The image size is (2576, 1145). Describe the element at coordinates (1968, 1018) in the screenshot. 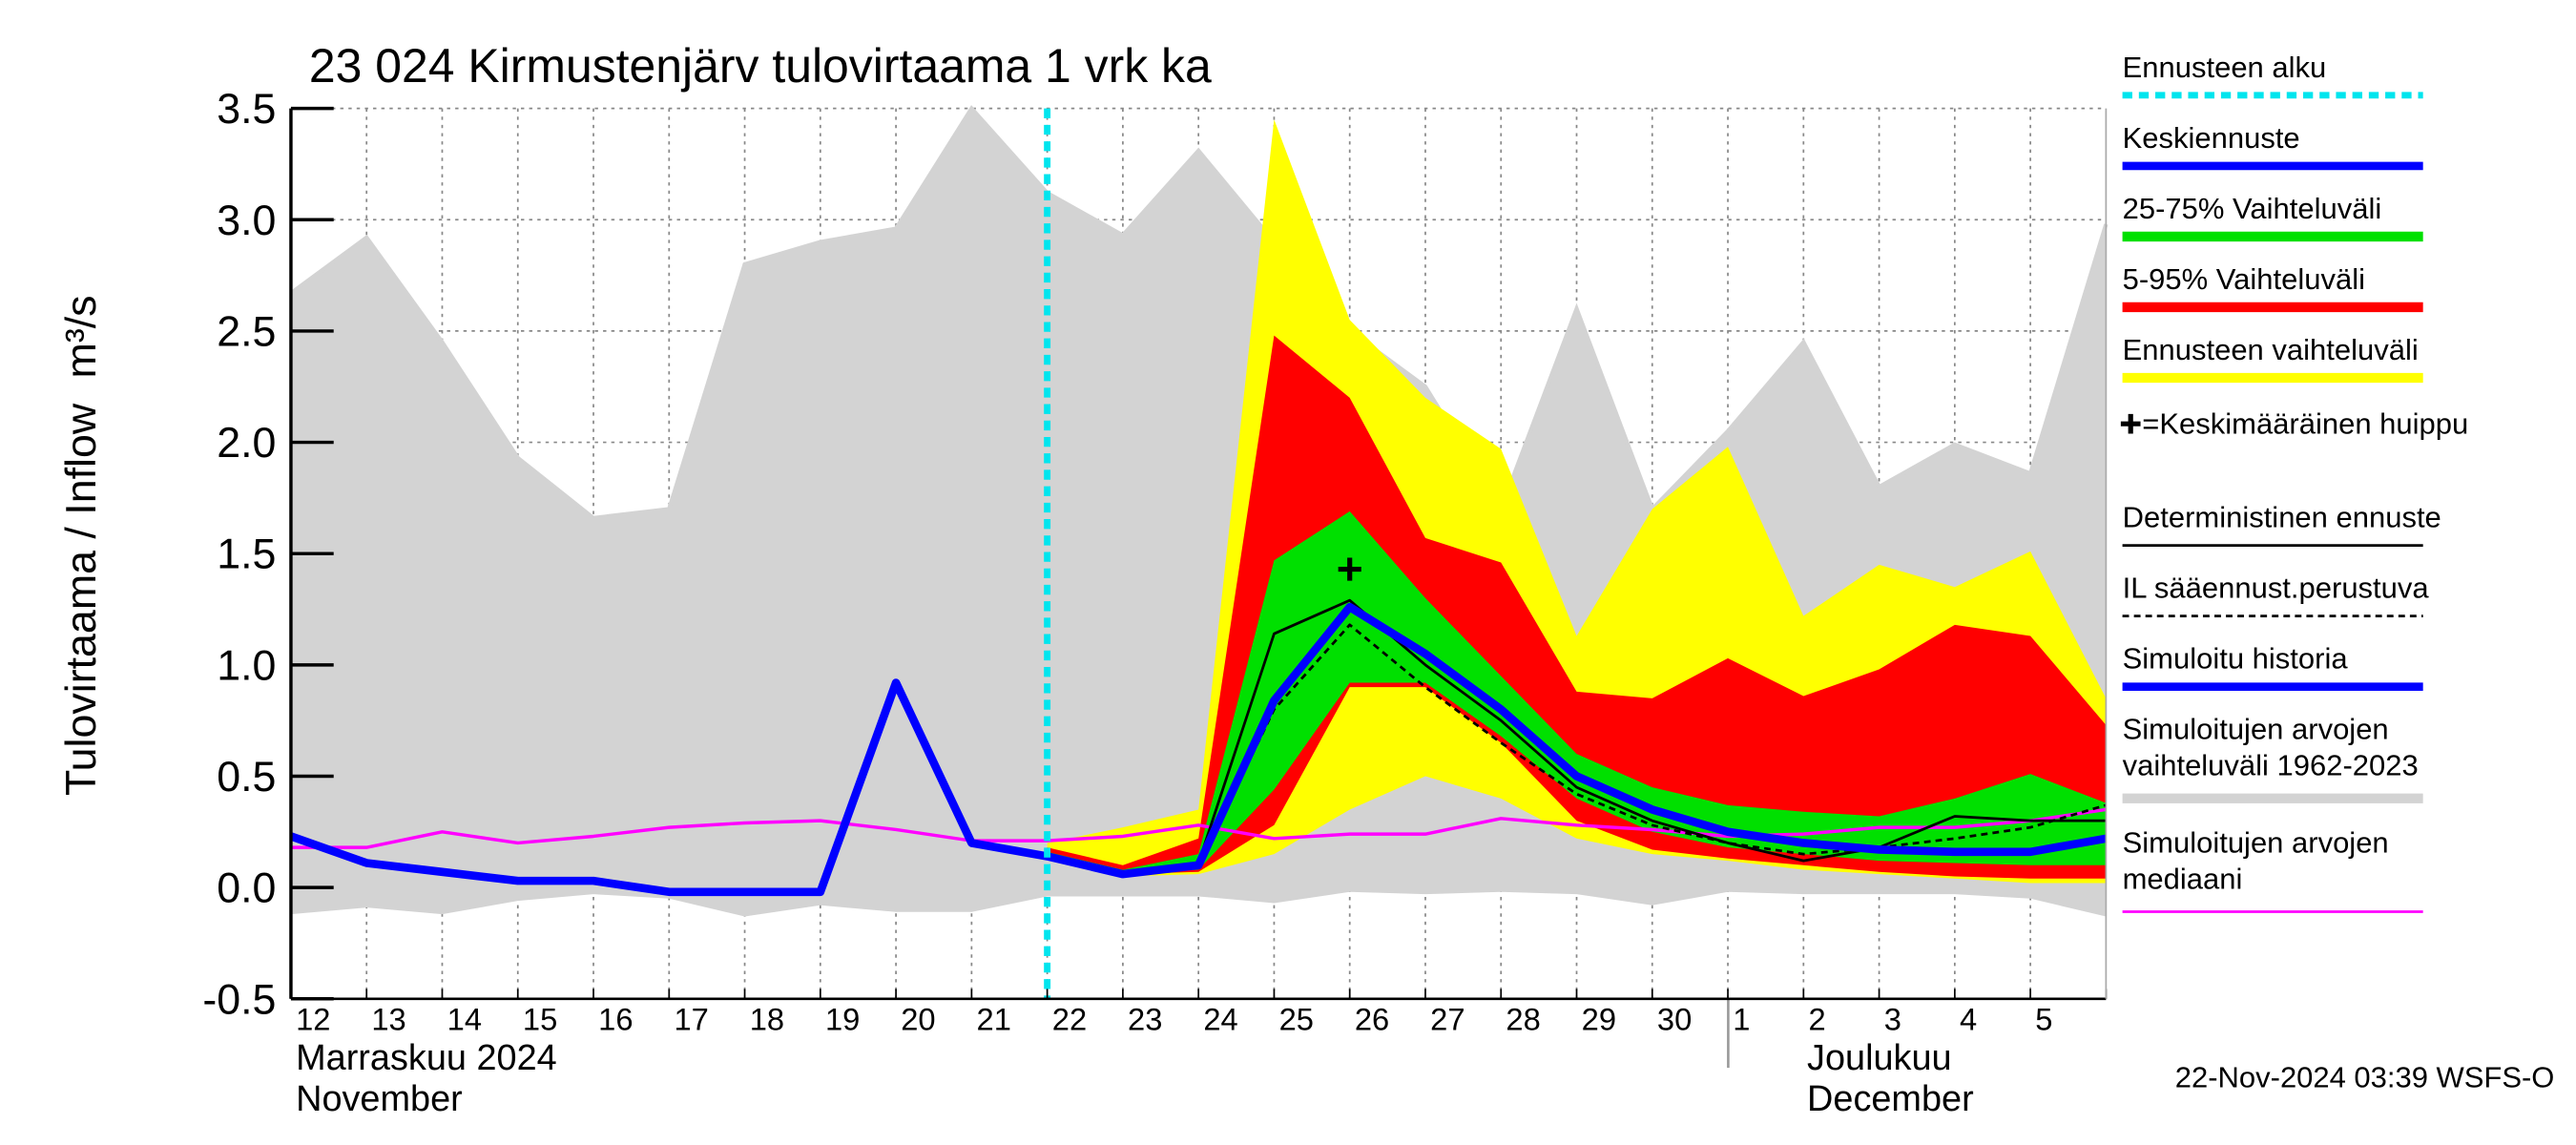

I see `x-tick-label: 4` at that location.